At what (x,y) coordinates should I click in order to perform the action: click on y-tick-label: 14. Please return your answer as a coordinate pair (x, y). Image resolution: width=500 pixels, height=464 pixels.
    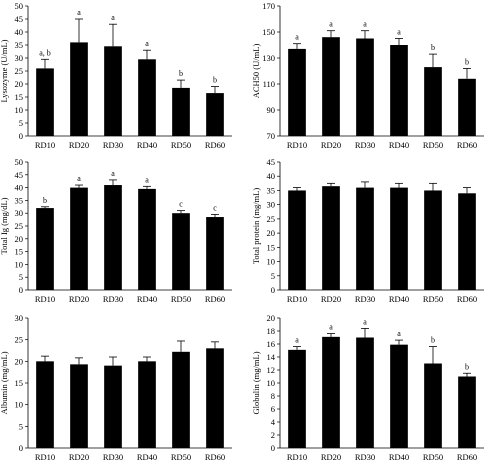
    Looking at the image, I should click on (271, 357).